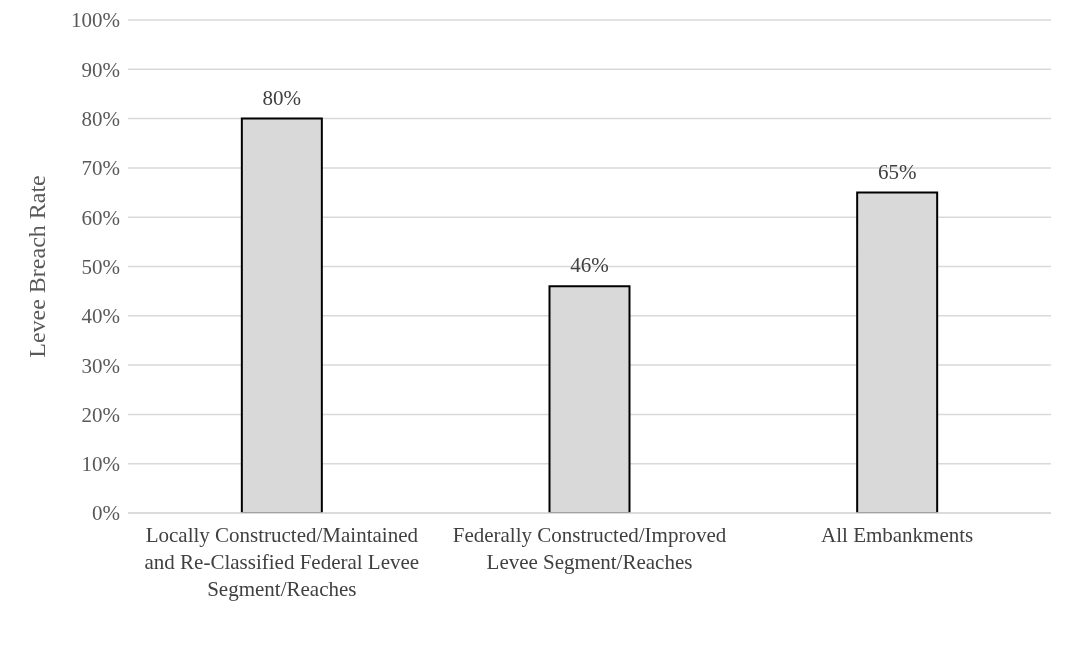 The height and width of the screenshot is (659, 1071). What do you see at coordinates (100, 119) in the screenshot?
I see `y-tick-label: 80%` at bounding box center [100, 119].